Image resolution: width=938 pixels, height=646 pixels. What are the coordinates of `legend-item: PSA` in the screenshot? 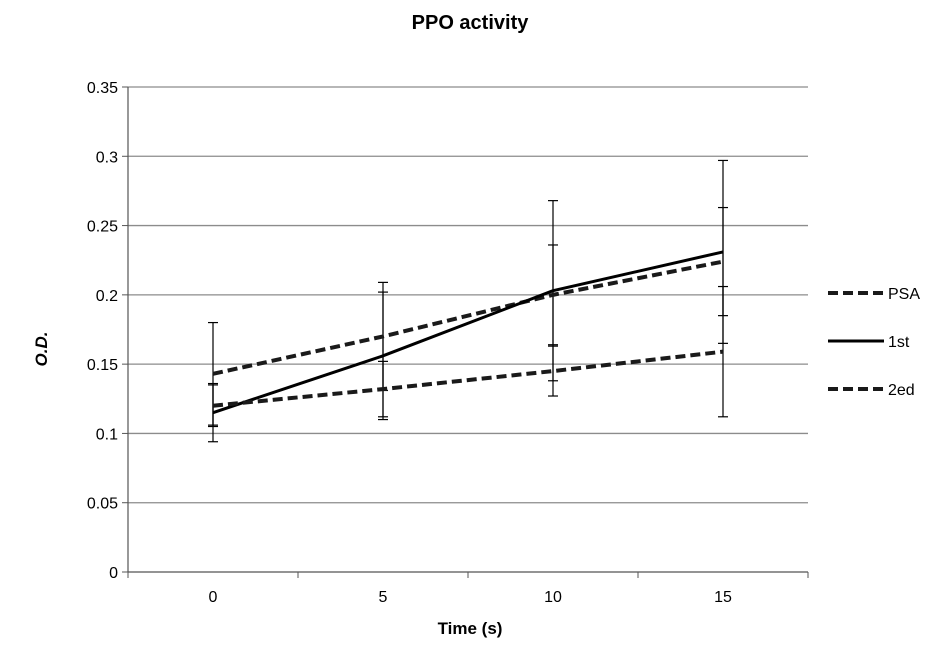 It's located at (874, 294).